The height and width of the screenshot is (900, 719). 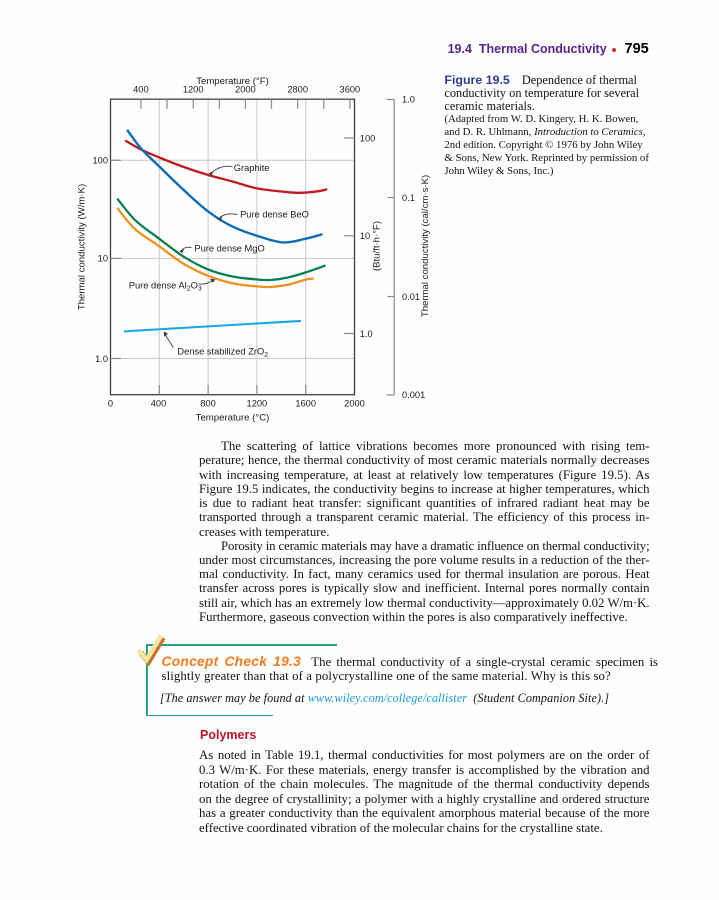 I want to click on svg-text: Thermal conductivity (W/m·K), so click(x=82, y=247).